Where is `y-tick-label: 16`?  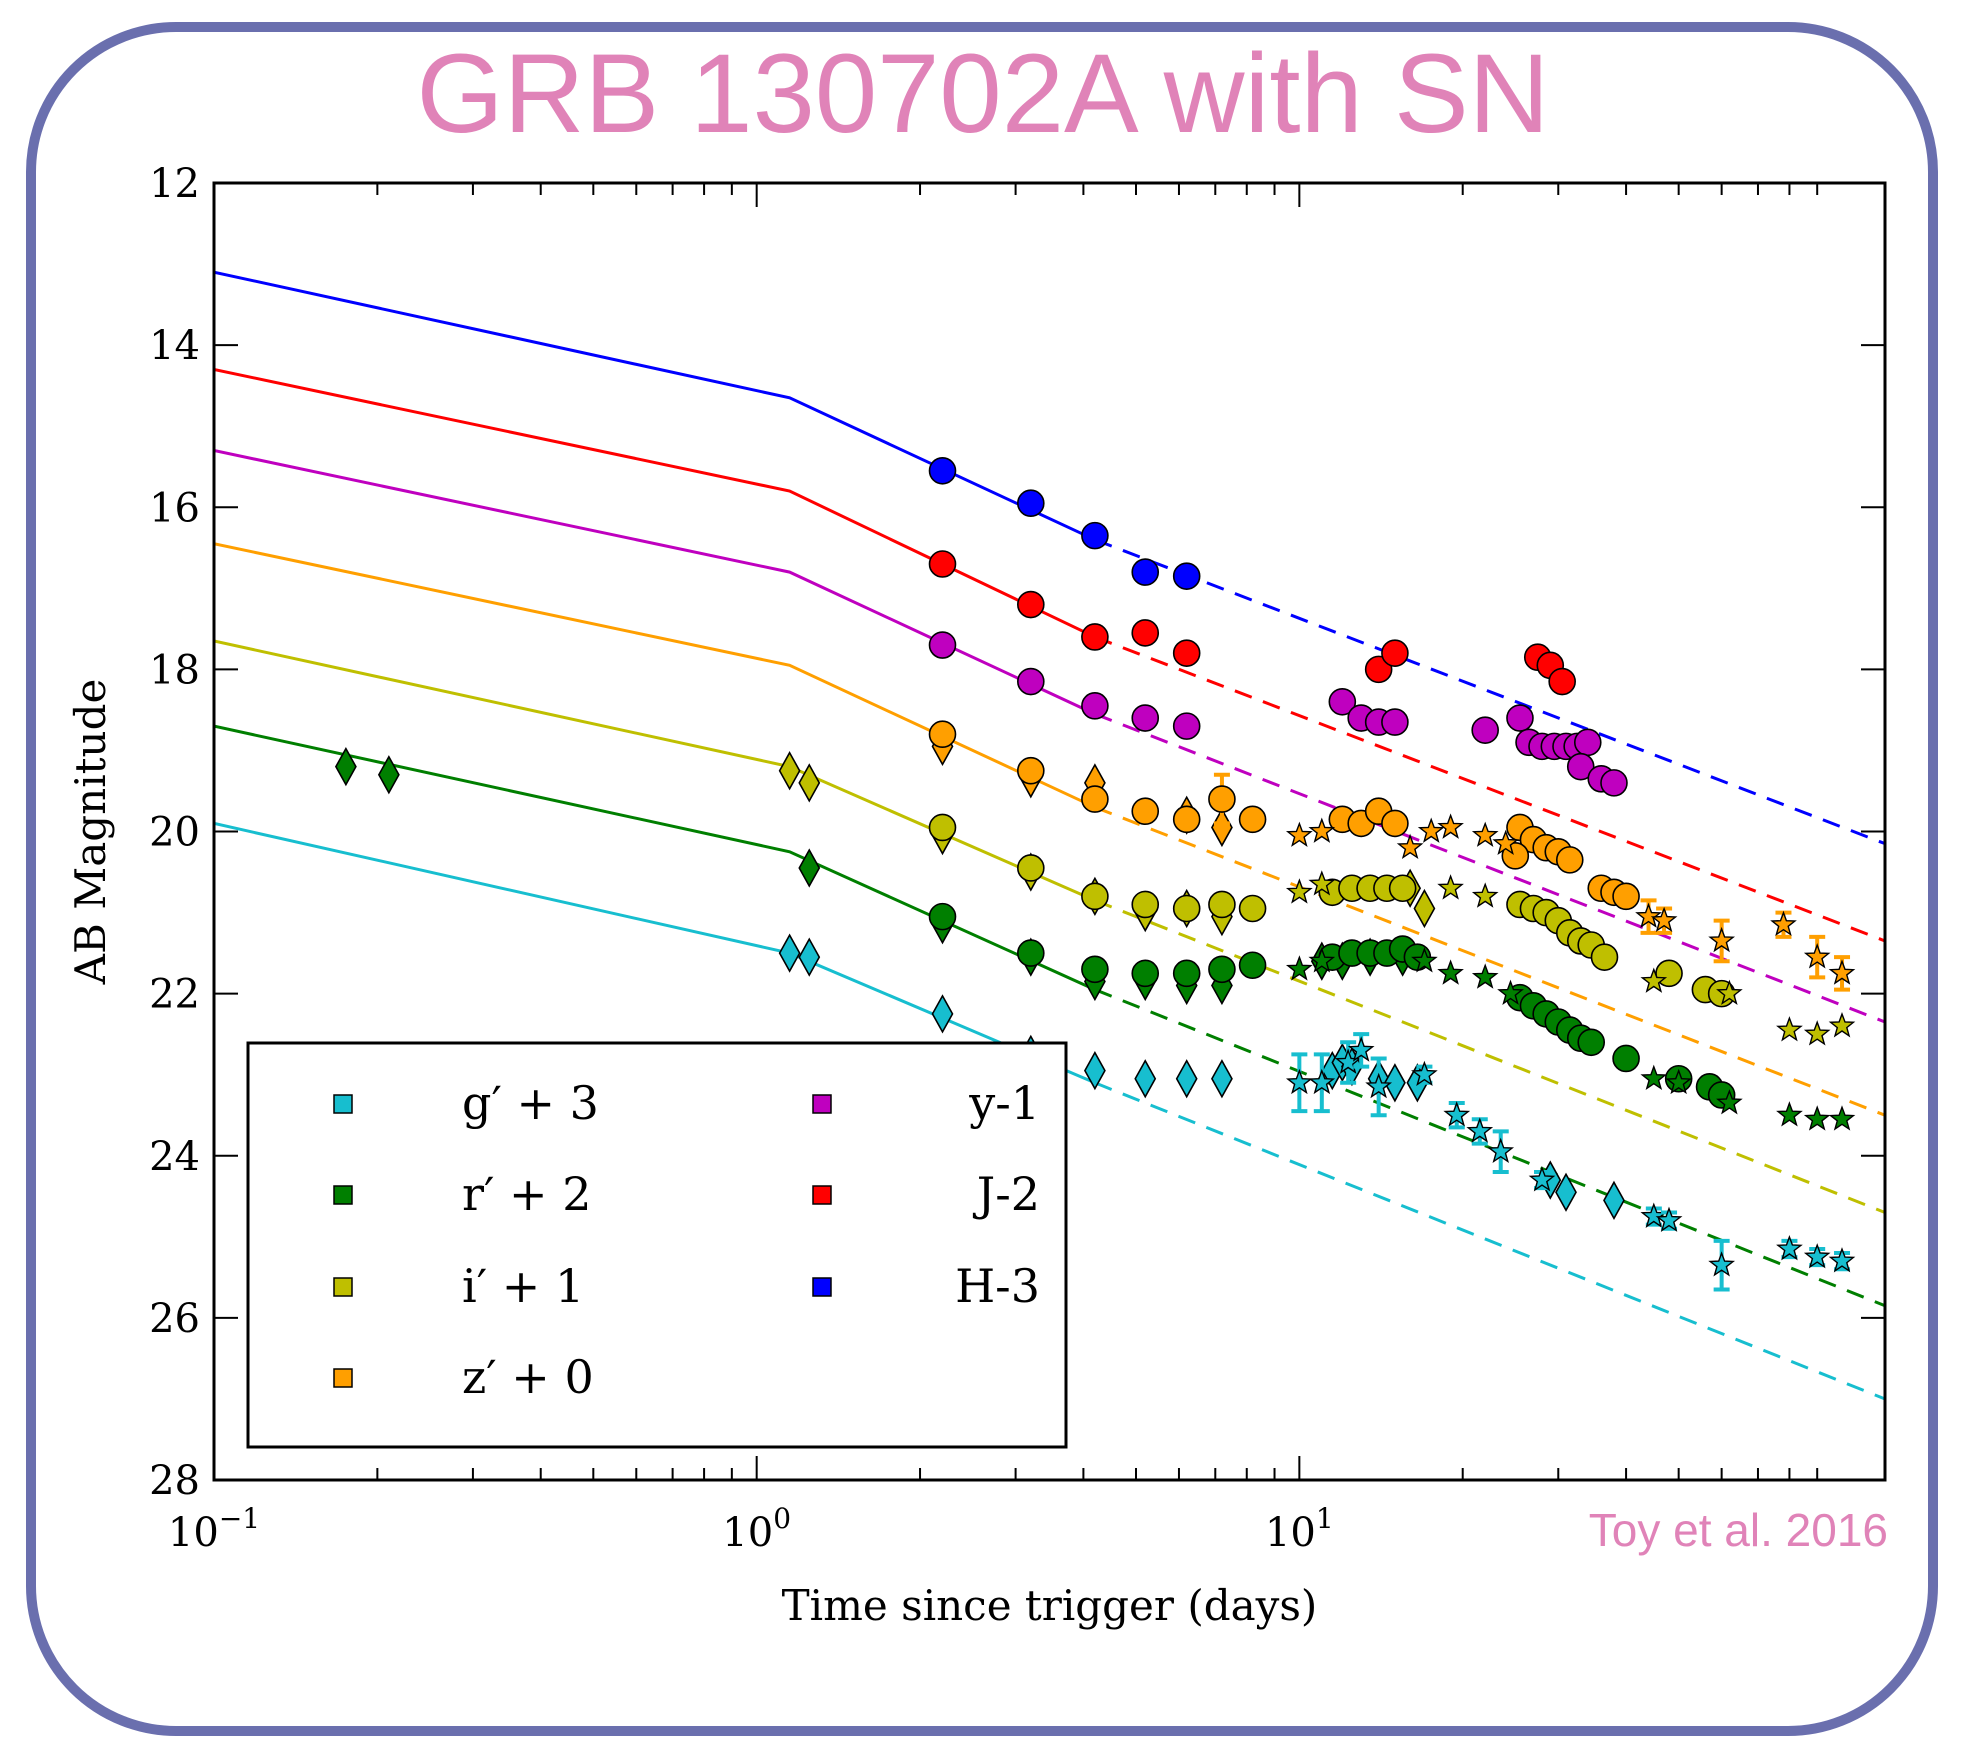 y-tick-label: 16 is located at coordinates (174, 508).